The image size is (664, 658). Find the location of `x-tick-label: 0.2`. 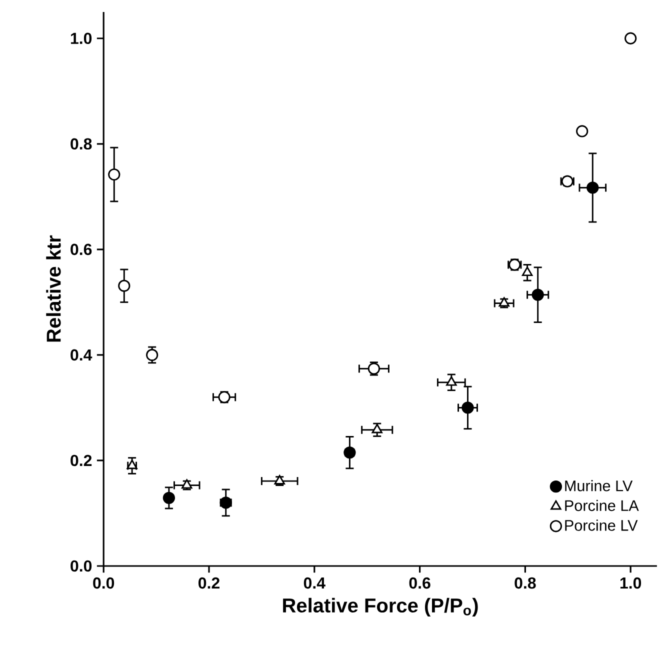

x-tick-label: 0.2 is located at coordinates (209, 583).